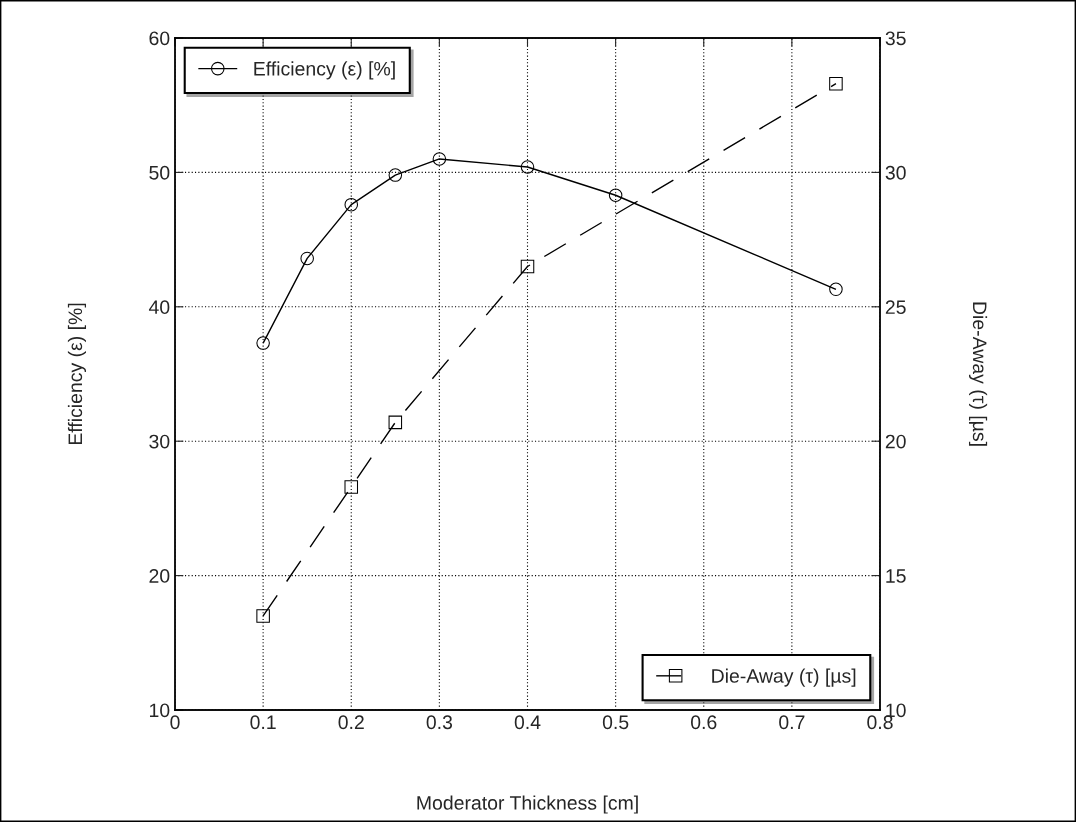 This screenshot has width=1076, height=822. I want to click on x-tick-label: 0.6, so click(704, 722).